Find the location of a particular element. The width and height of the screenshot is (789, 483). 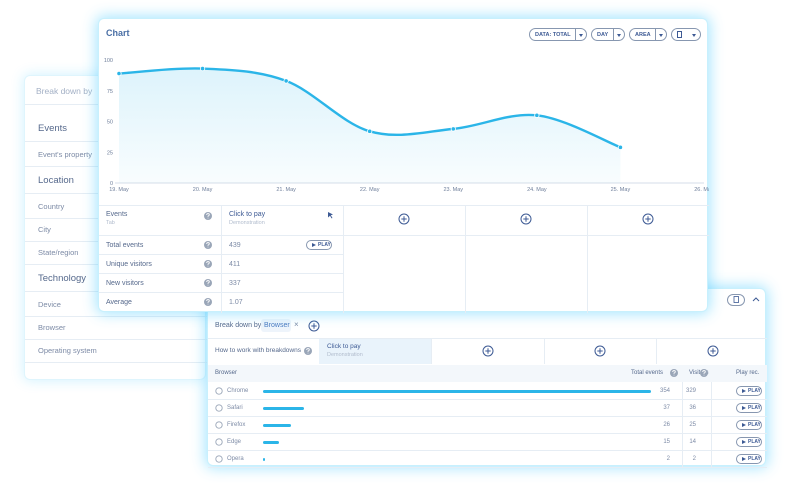

control-separator is located at coordinates (575, 34).